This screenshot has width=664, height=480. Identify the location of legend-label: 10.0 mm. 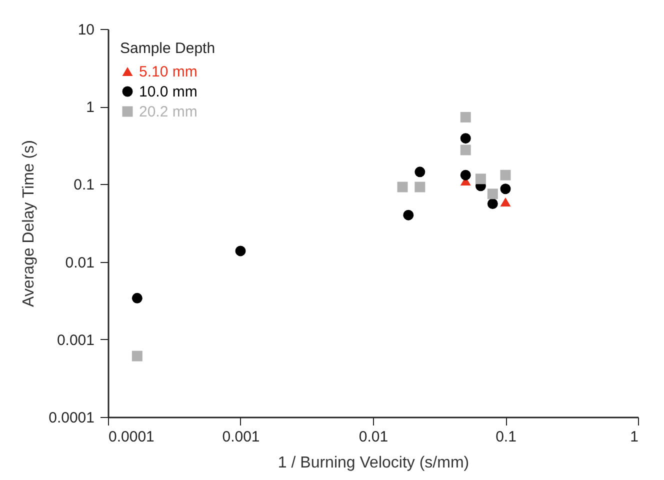
(168, 92).